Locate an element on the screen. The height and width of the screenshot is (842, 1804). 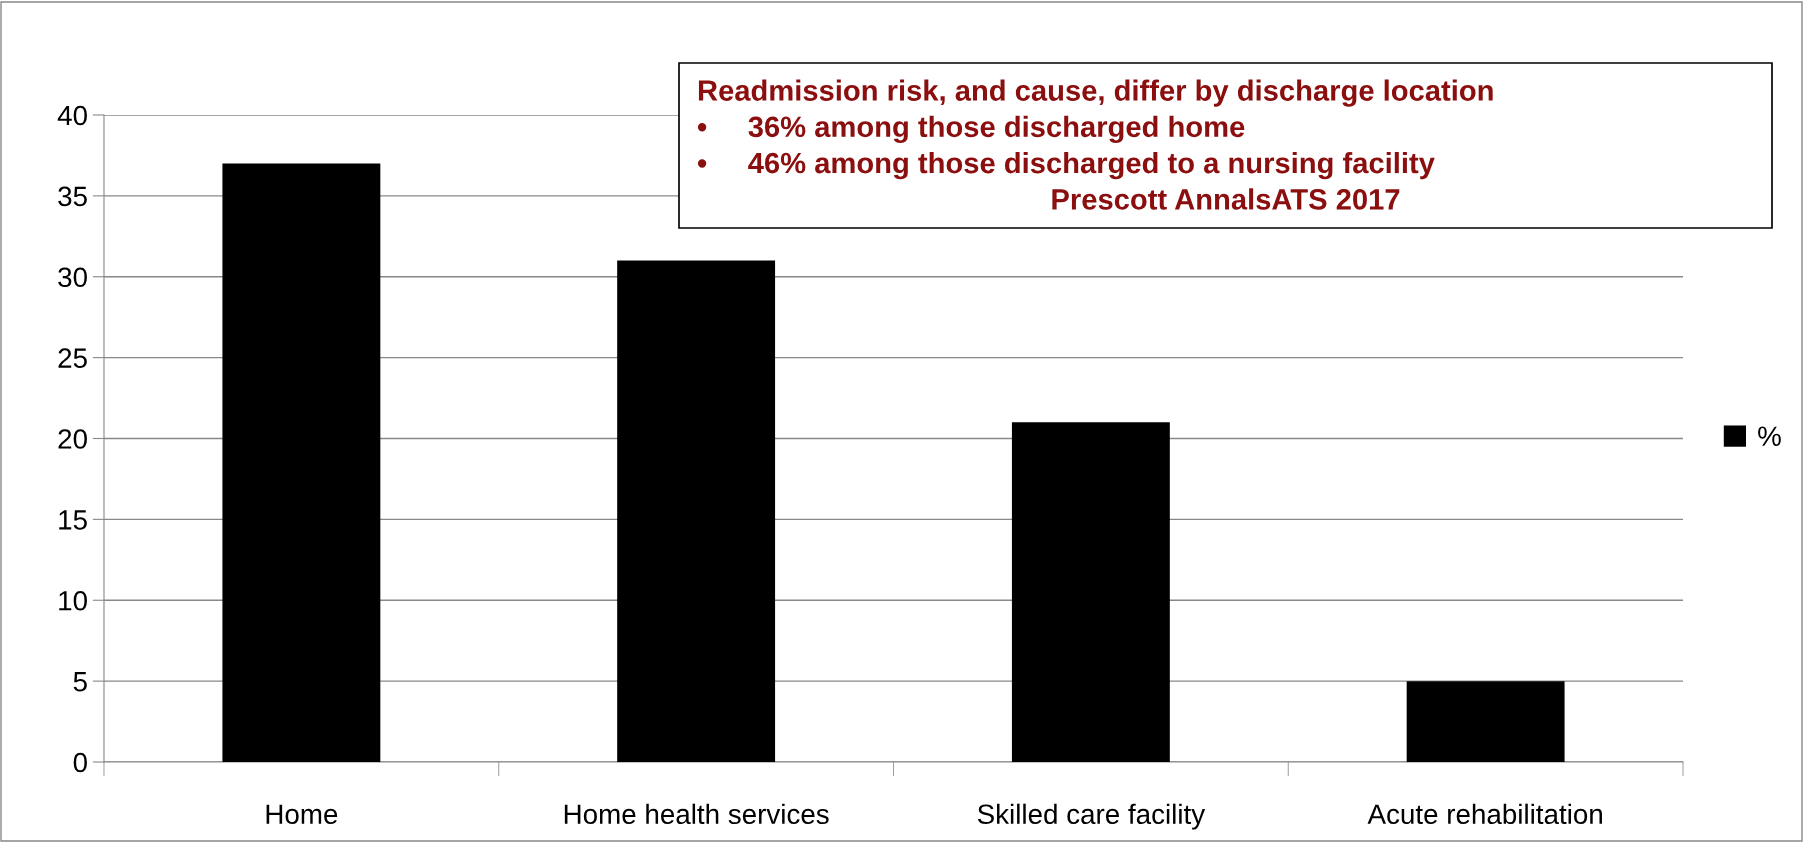
annotation: Prescott AnnalsATS 2017 is located at coordinates (1226, 199).